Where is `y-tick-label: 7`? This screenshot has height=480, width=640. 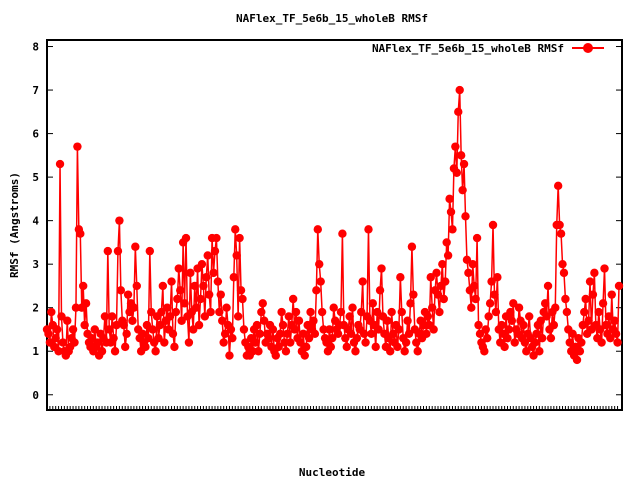
y-tick-label: 7 is located at coordinates (35, 90).